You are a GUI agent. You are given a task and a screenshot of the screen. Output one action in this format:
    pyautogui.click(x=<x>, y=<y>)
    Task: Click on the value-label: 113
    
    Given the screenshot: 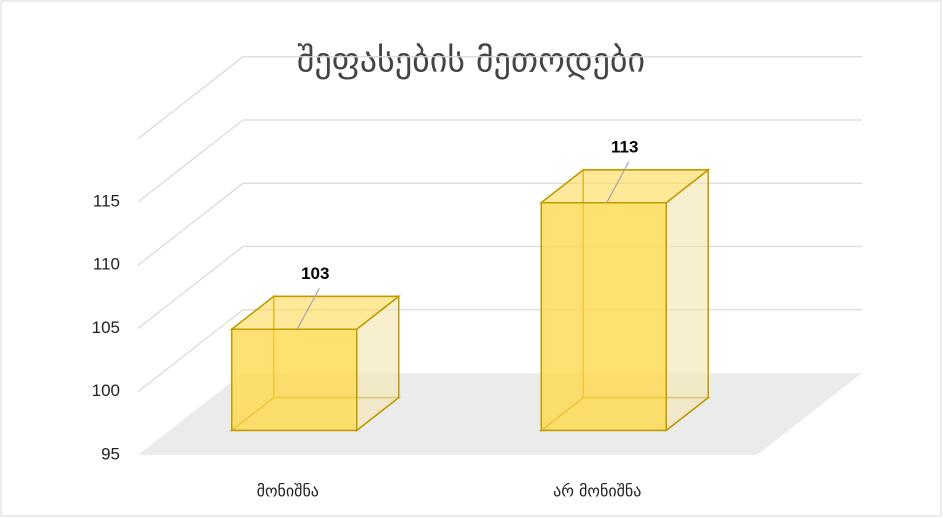 What is the action you would take?
    pyautogui.click(x=624, y=146)
    